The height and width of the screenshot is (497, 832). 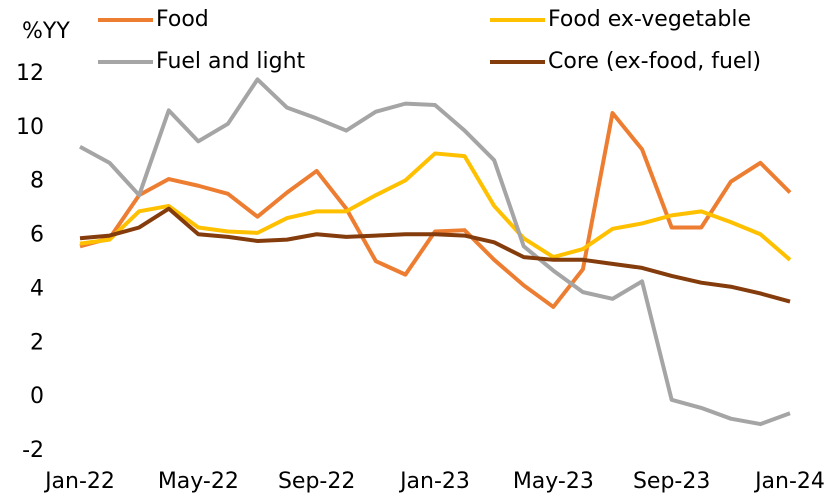 I want to click on legend-label: Food, so click(x=182, y=19).